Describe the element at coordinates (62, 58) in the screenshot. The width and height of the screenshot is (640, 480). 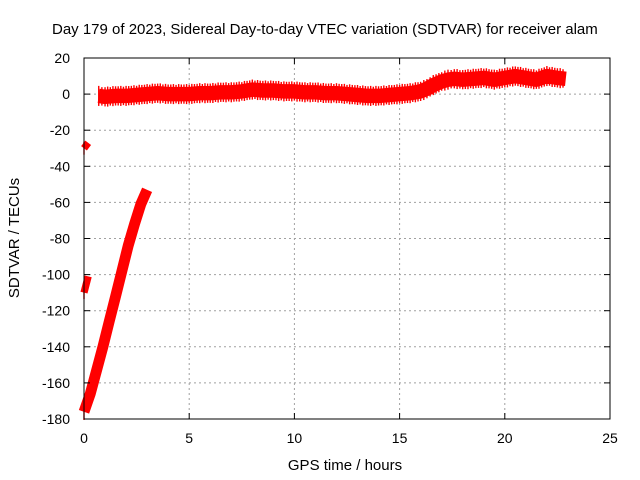
I see `y-tick-label: 20` at that location.